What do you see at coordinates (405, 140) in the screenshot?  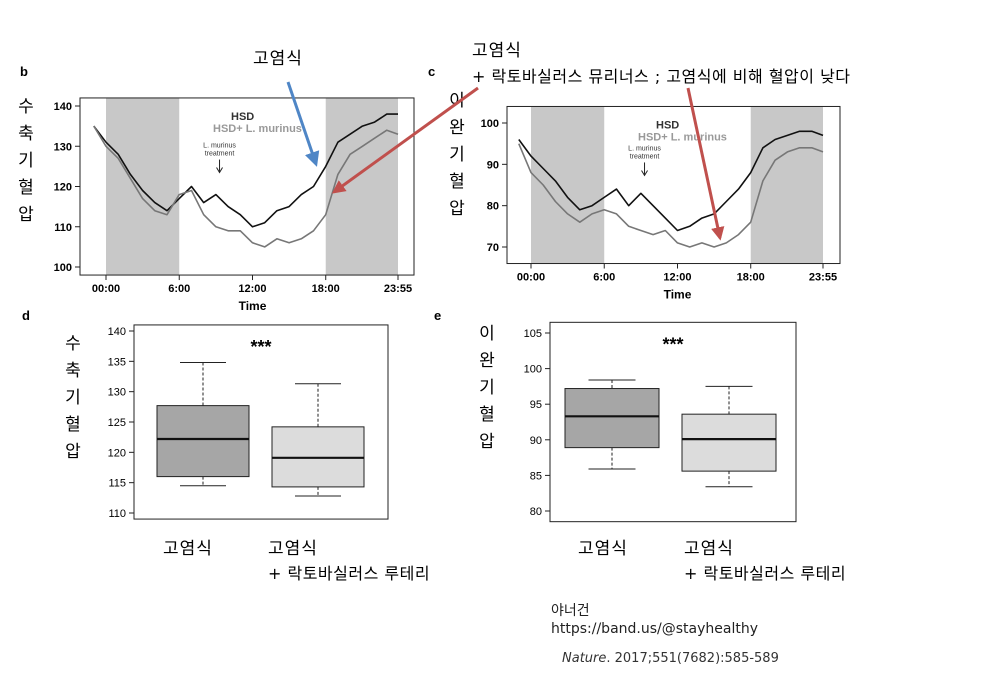 I see `red-arrow-to-panel-b` at bounding box center [405, 140].